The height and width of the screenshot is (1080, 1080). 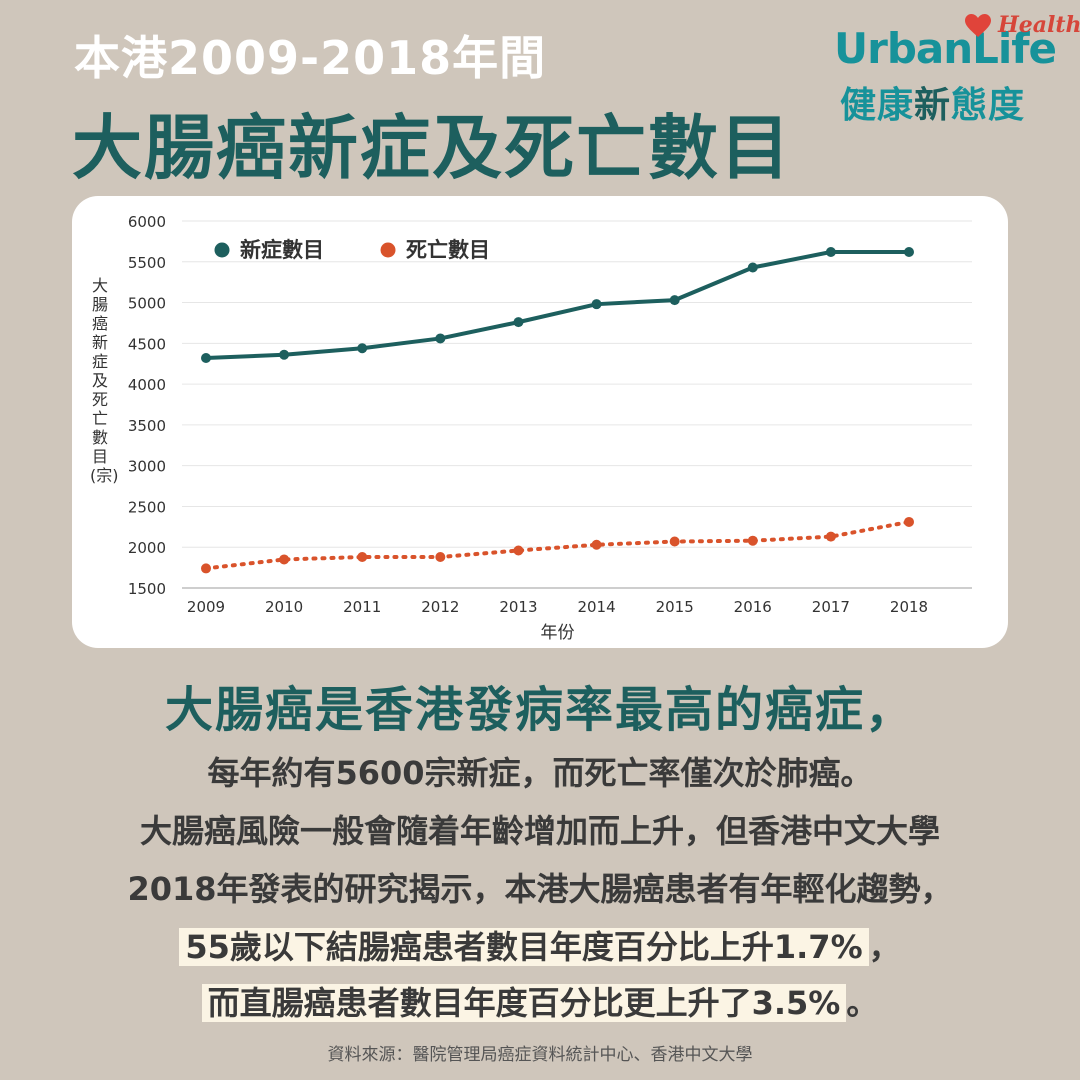 I want to click on y-tick-label: 2000, so click(x=147, y=548).